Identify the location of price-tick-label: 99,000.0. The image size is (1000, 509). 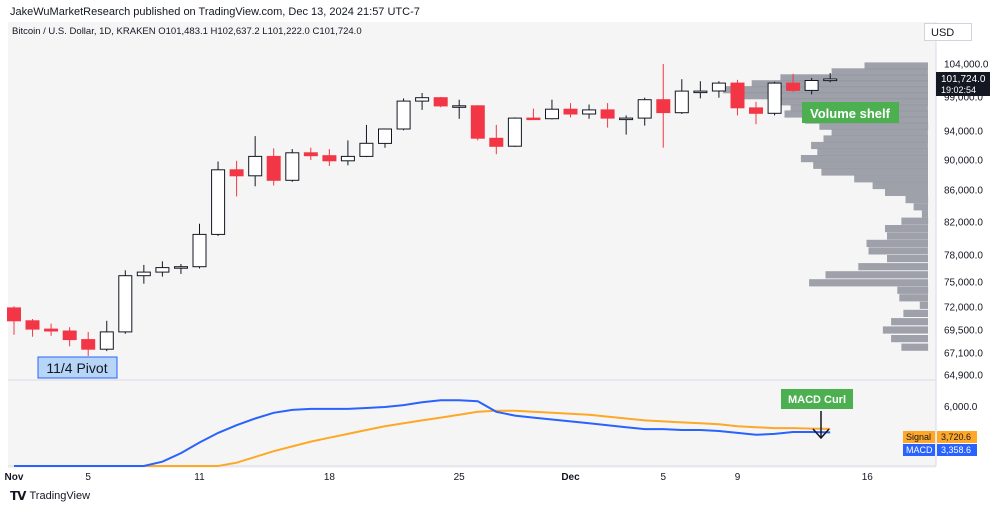
(963, 98).